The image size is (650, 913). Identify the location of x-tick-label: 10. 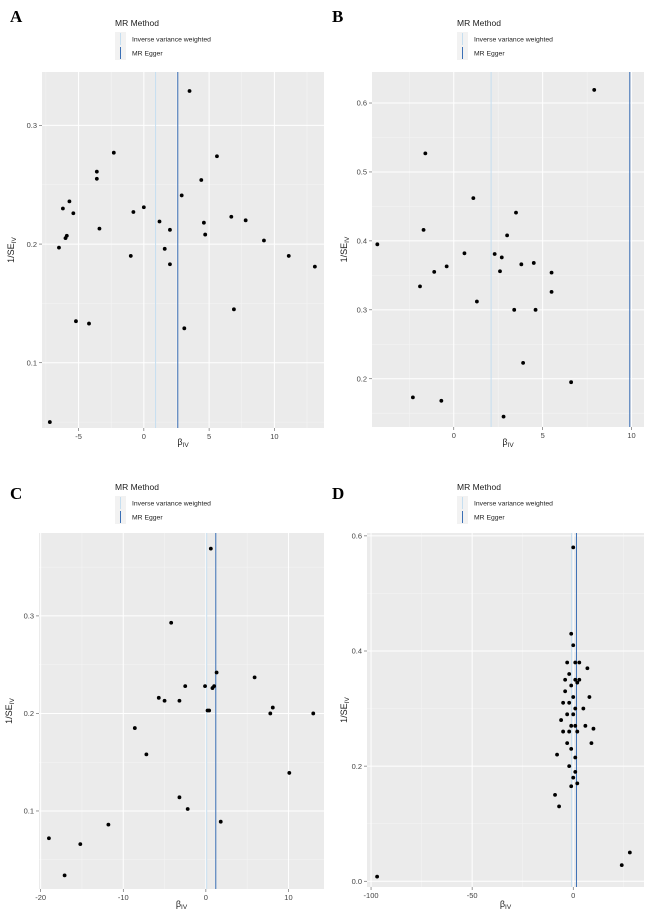
(631, 435).